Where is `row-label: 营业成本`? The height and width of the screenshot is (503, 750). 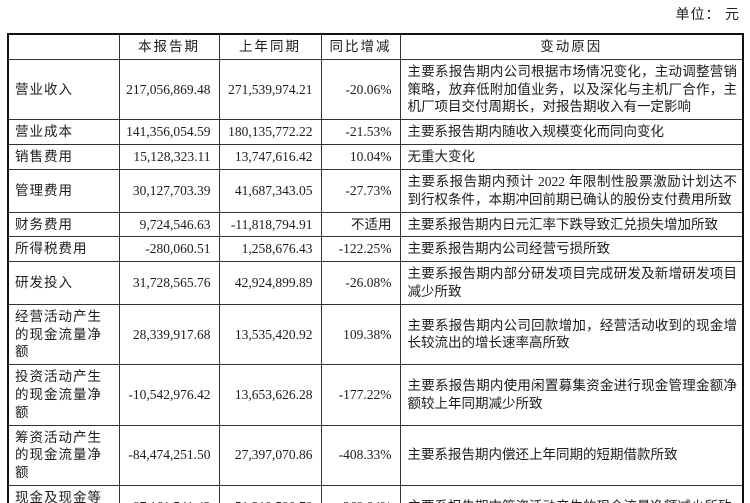
row-label: 营业成本 is located at coordinates (63, 132).